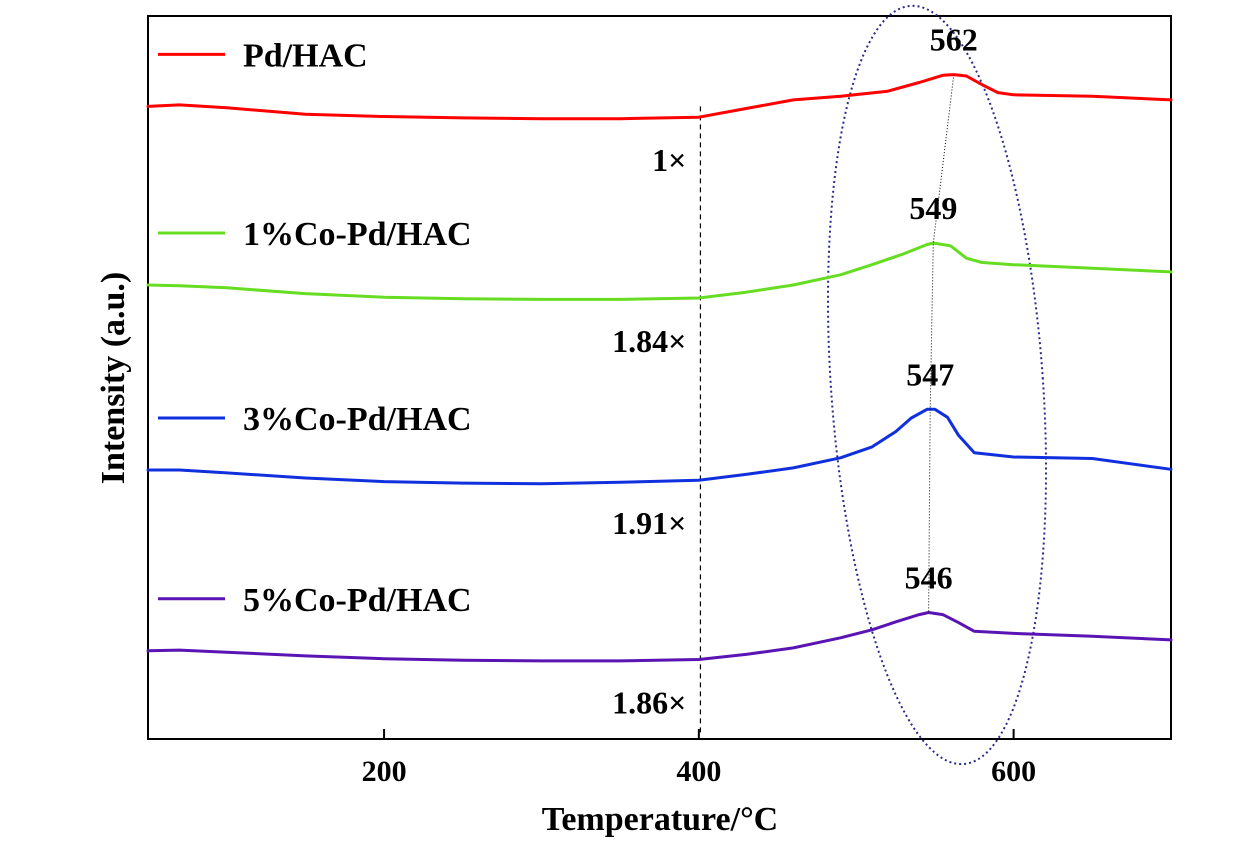 The height and width of the screenshot is (845, 1260). What do you see at coordinates (113, 378) in the screenshot?
I see `y-axis-title: Intensity (a.u.)` at bounding box center [113, 378].